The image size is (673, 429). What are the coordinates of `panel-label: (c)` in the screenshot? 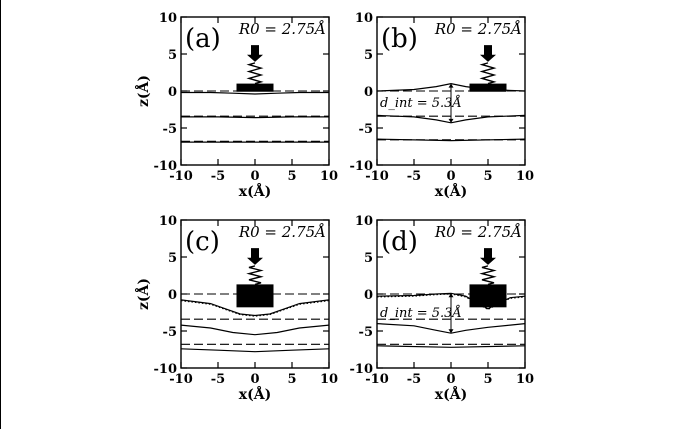 It's located at (202, 242).